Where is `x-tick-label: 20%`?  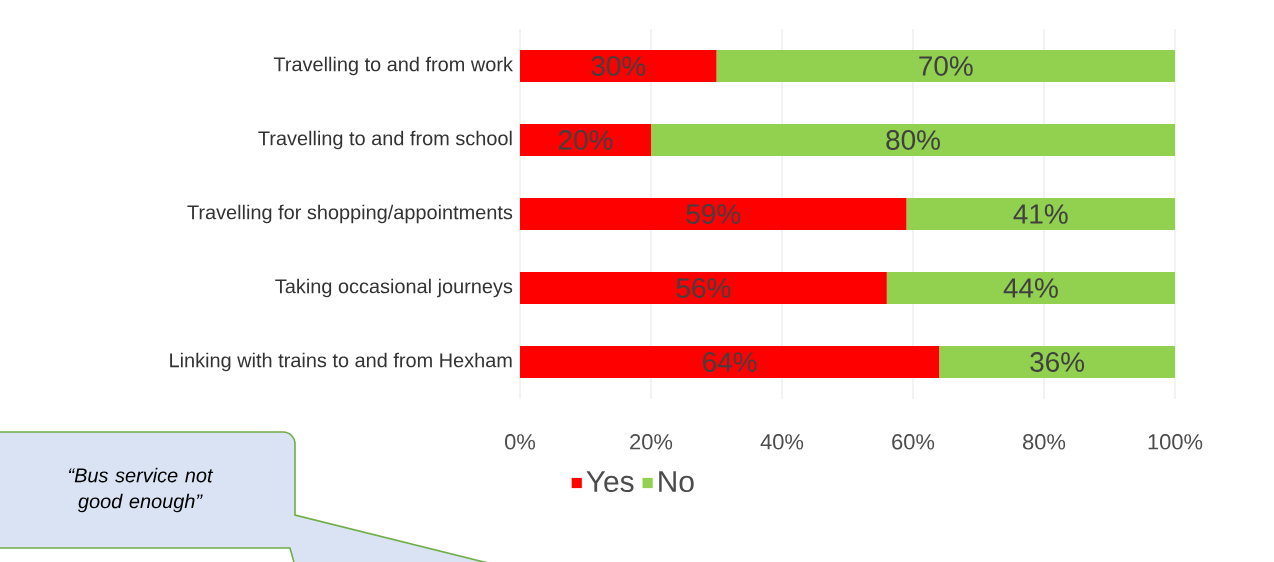 x-tick-label: 20% is located at coordinates (651, 442).